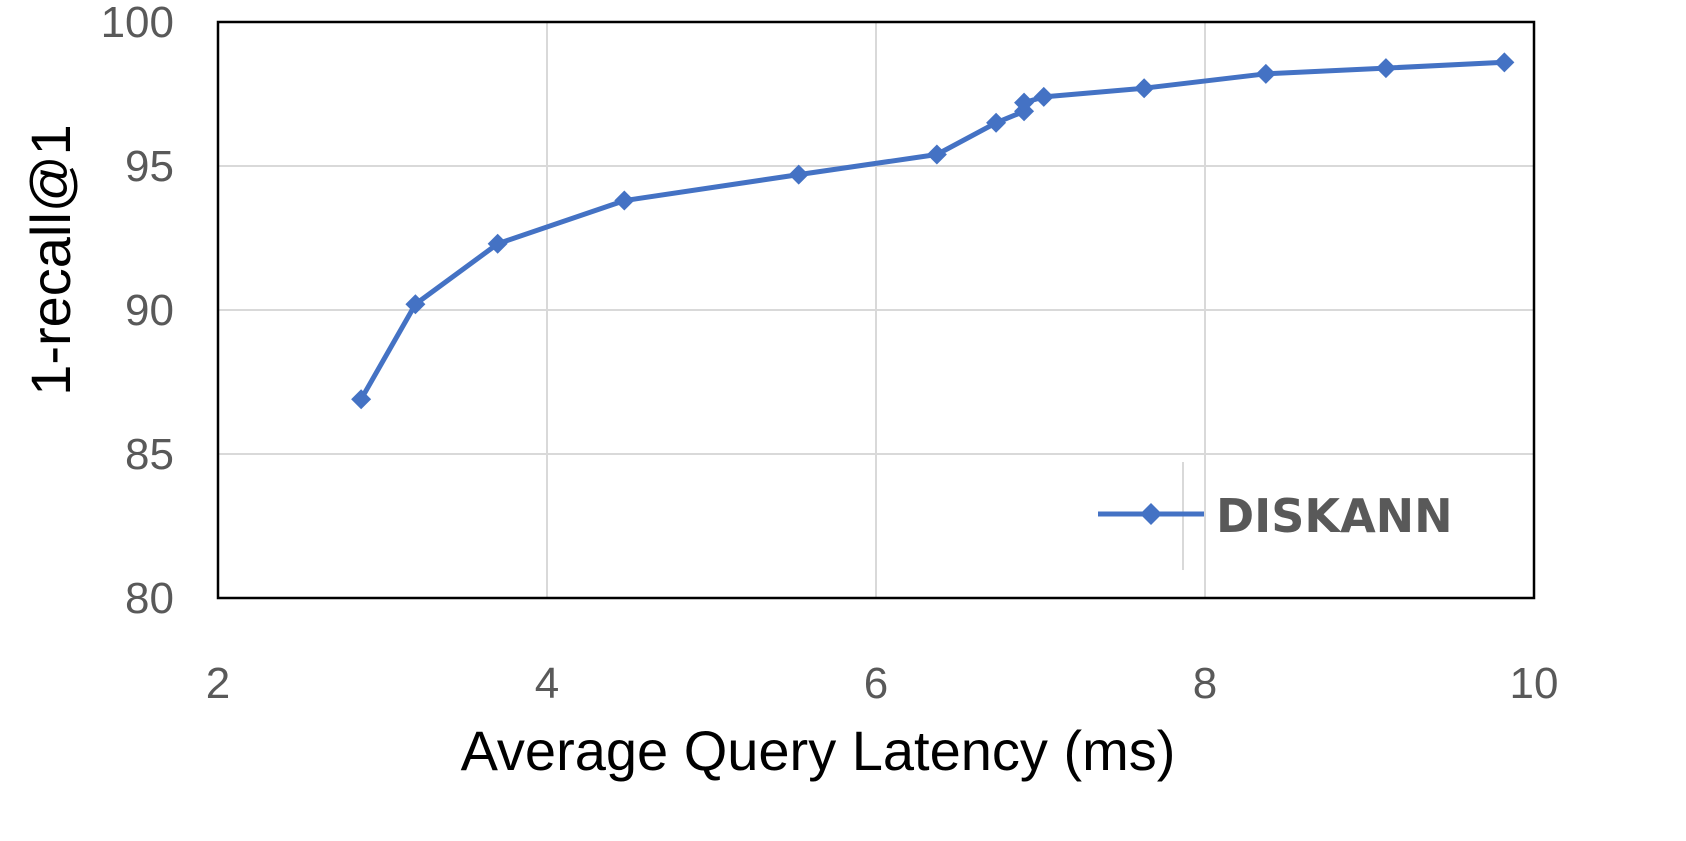 This screenshot has width=1686, height=841. Describe the element at coordinates (1151, 514) in the screenshot. I see `legend-marker-diamond` at that location.